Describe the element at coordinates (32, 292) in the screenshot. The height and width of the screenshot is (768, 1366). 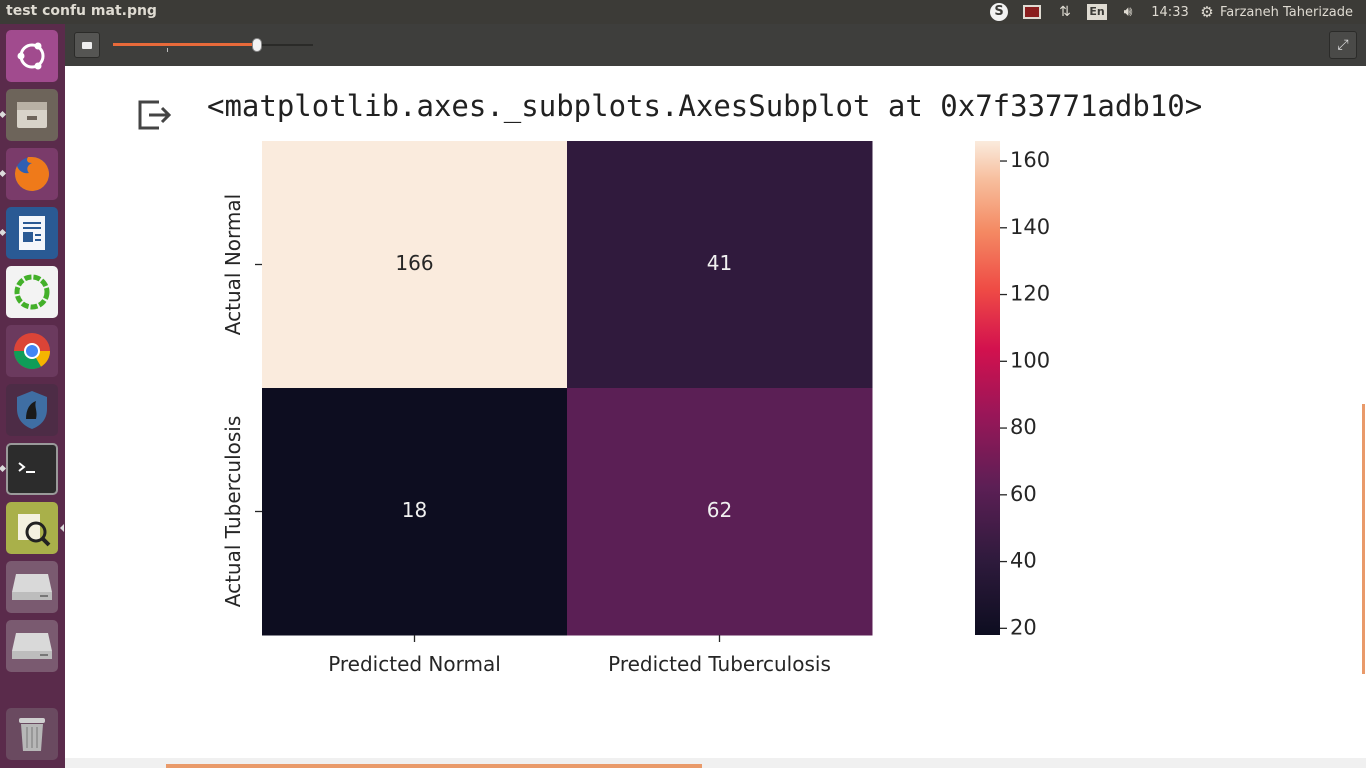
I see `anaconda-navigator-icon` at that location.